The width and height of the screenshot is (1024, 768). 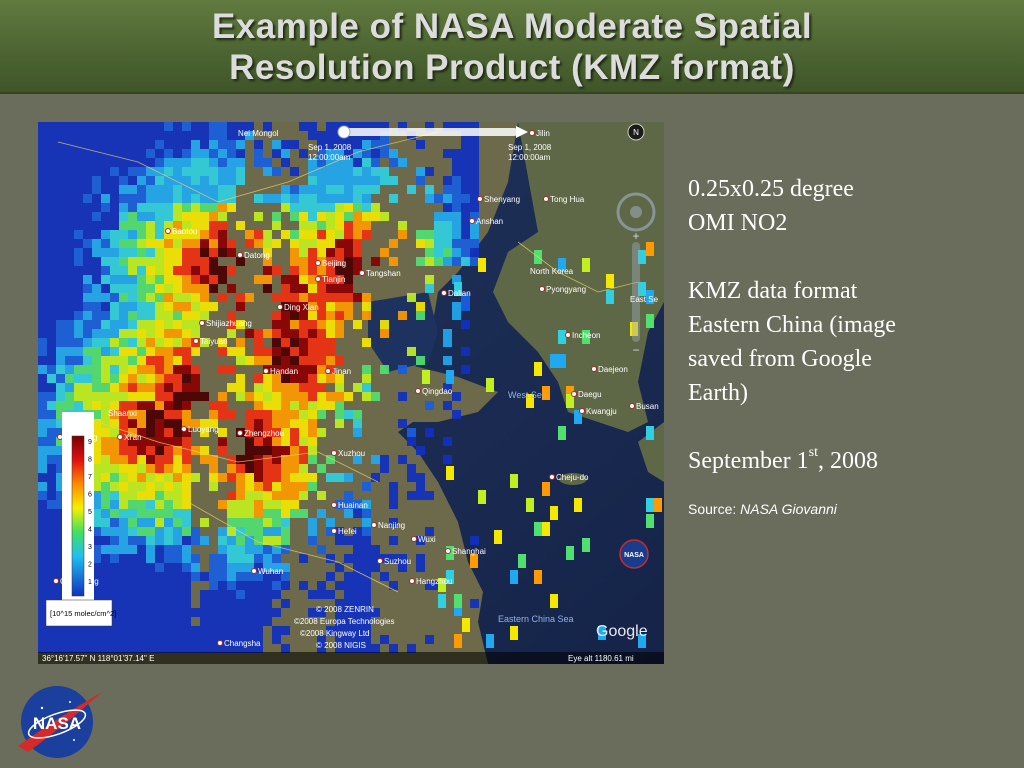 What do you see at coordinates (636, 132) in the screenshot?
I see `svg-text: N` at bounding box center [636, 132].